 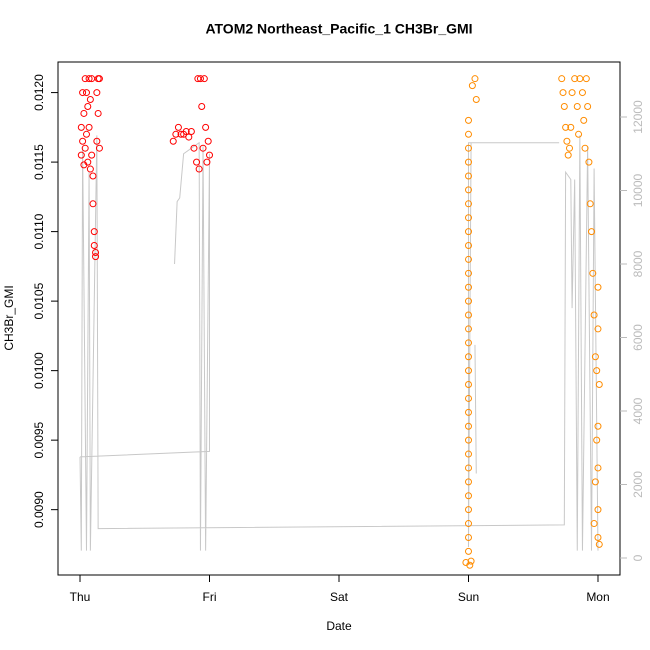 What do you see at coordinates (339, 597) in the screenshot?
I see `x-tick-label: Sat` at bounding box center [339, 597].